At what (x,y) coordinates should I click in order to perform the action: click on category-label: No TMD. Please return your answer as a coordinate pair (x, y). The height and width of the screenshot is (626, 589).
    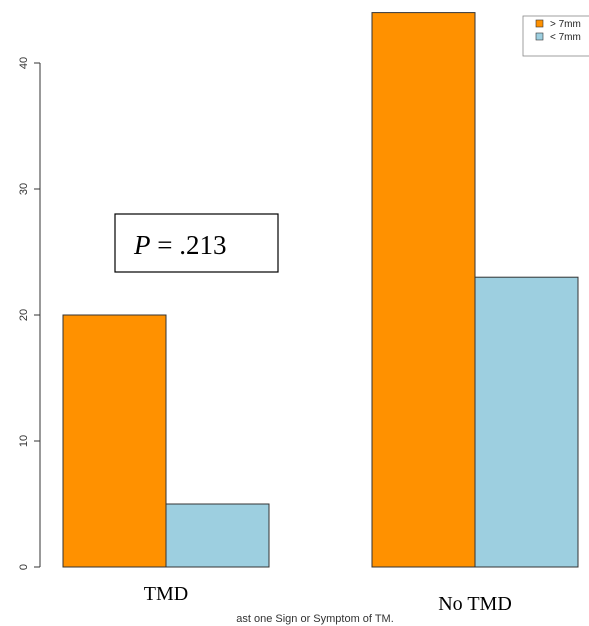
    Looking at the image, I should click on (475, 604).